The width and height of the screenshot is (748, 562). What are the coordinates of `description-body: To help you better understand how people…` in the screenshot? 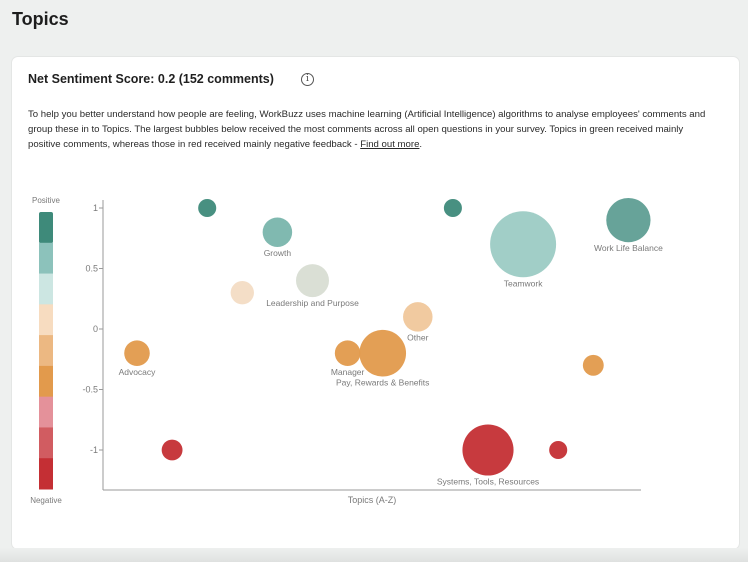 It's located at (367, 129).